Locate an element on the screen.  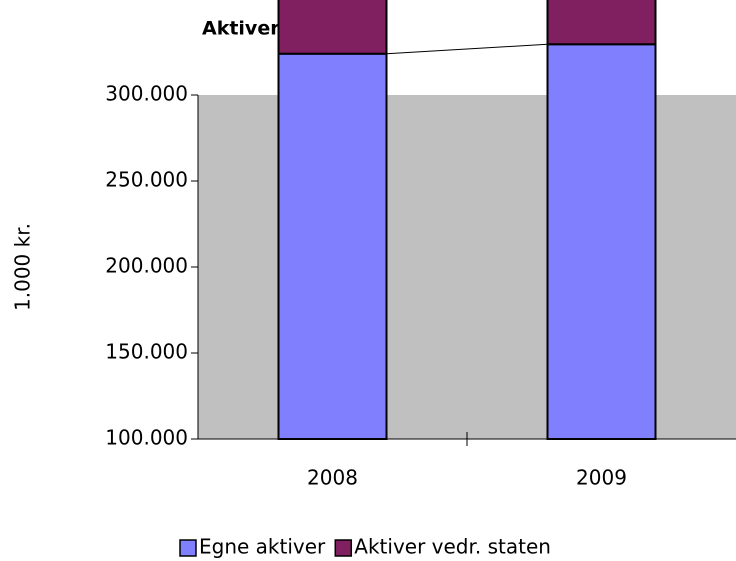
chart-title: Aktiver is located at coordinates (241, 29).